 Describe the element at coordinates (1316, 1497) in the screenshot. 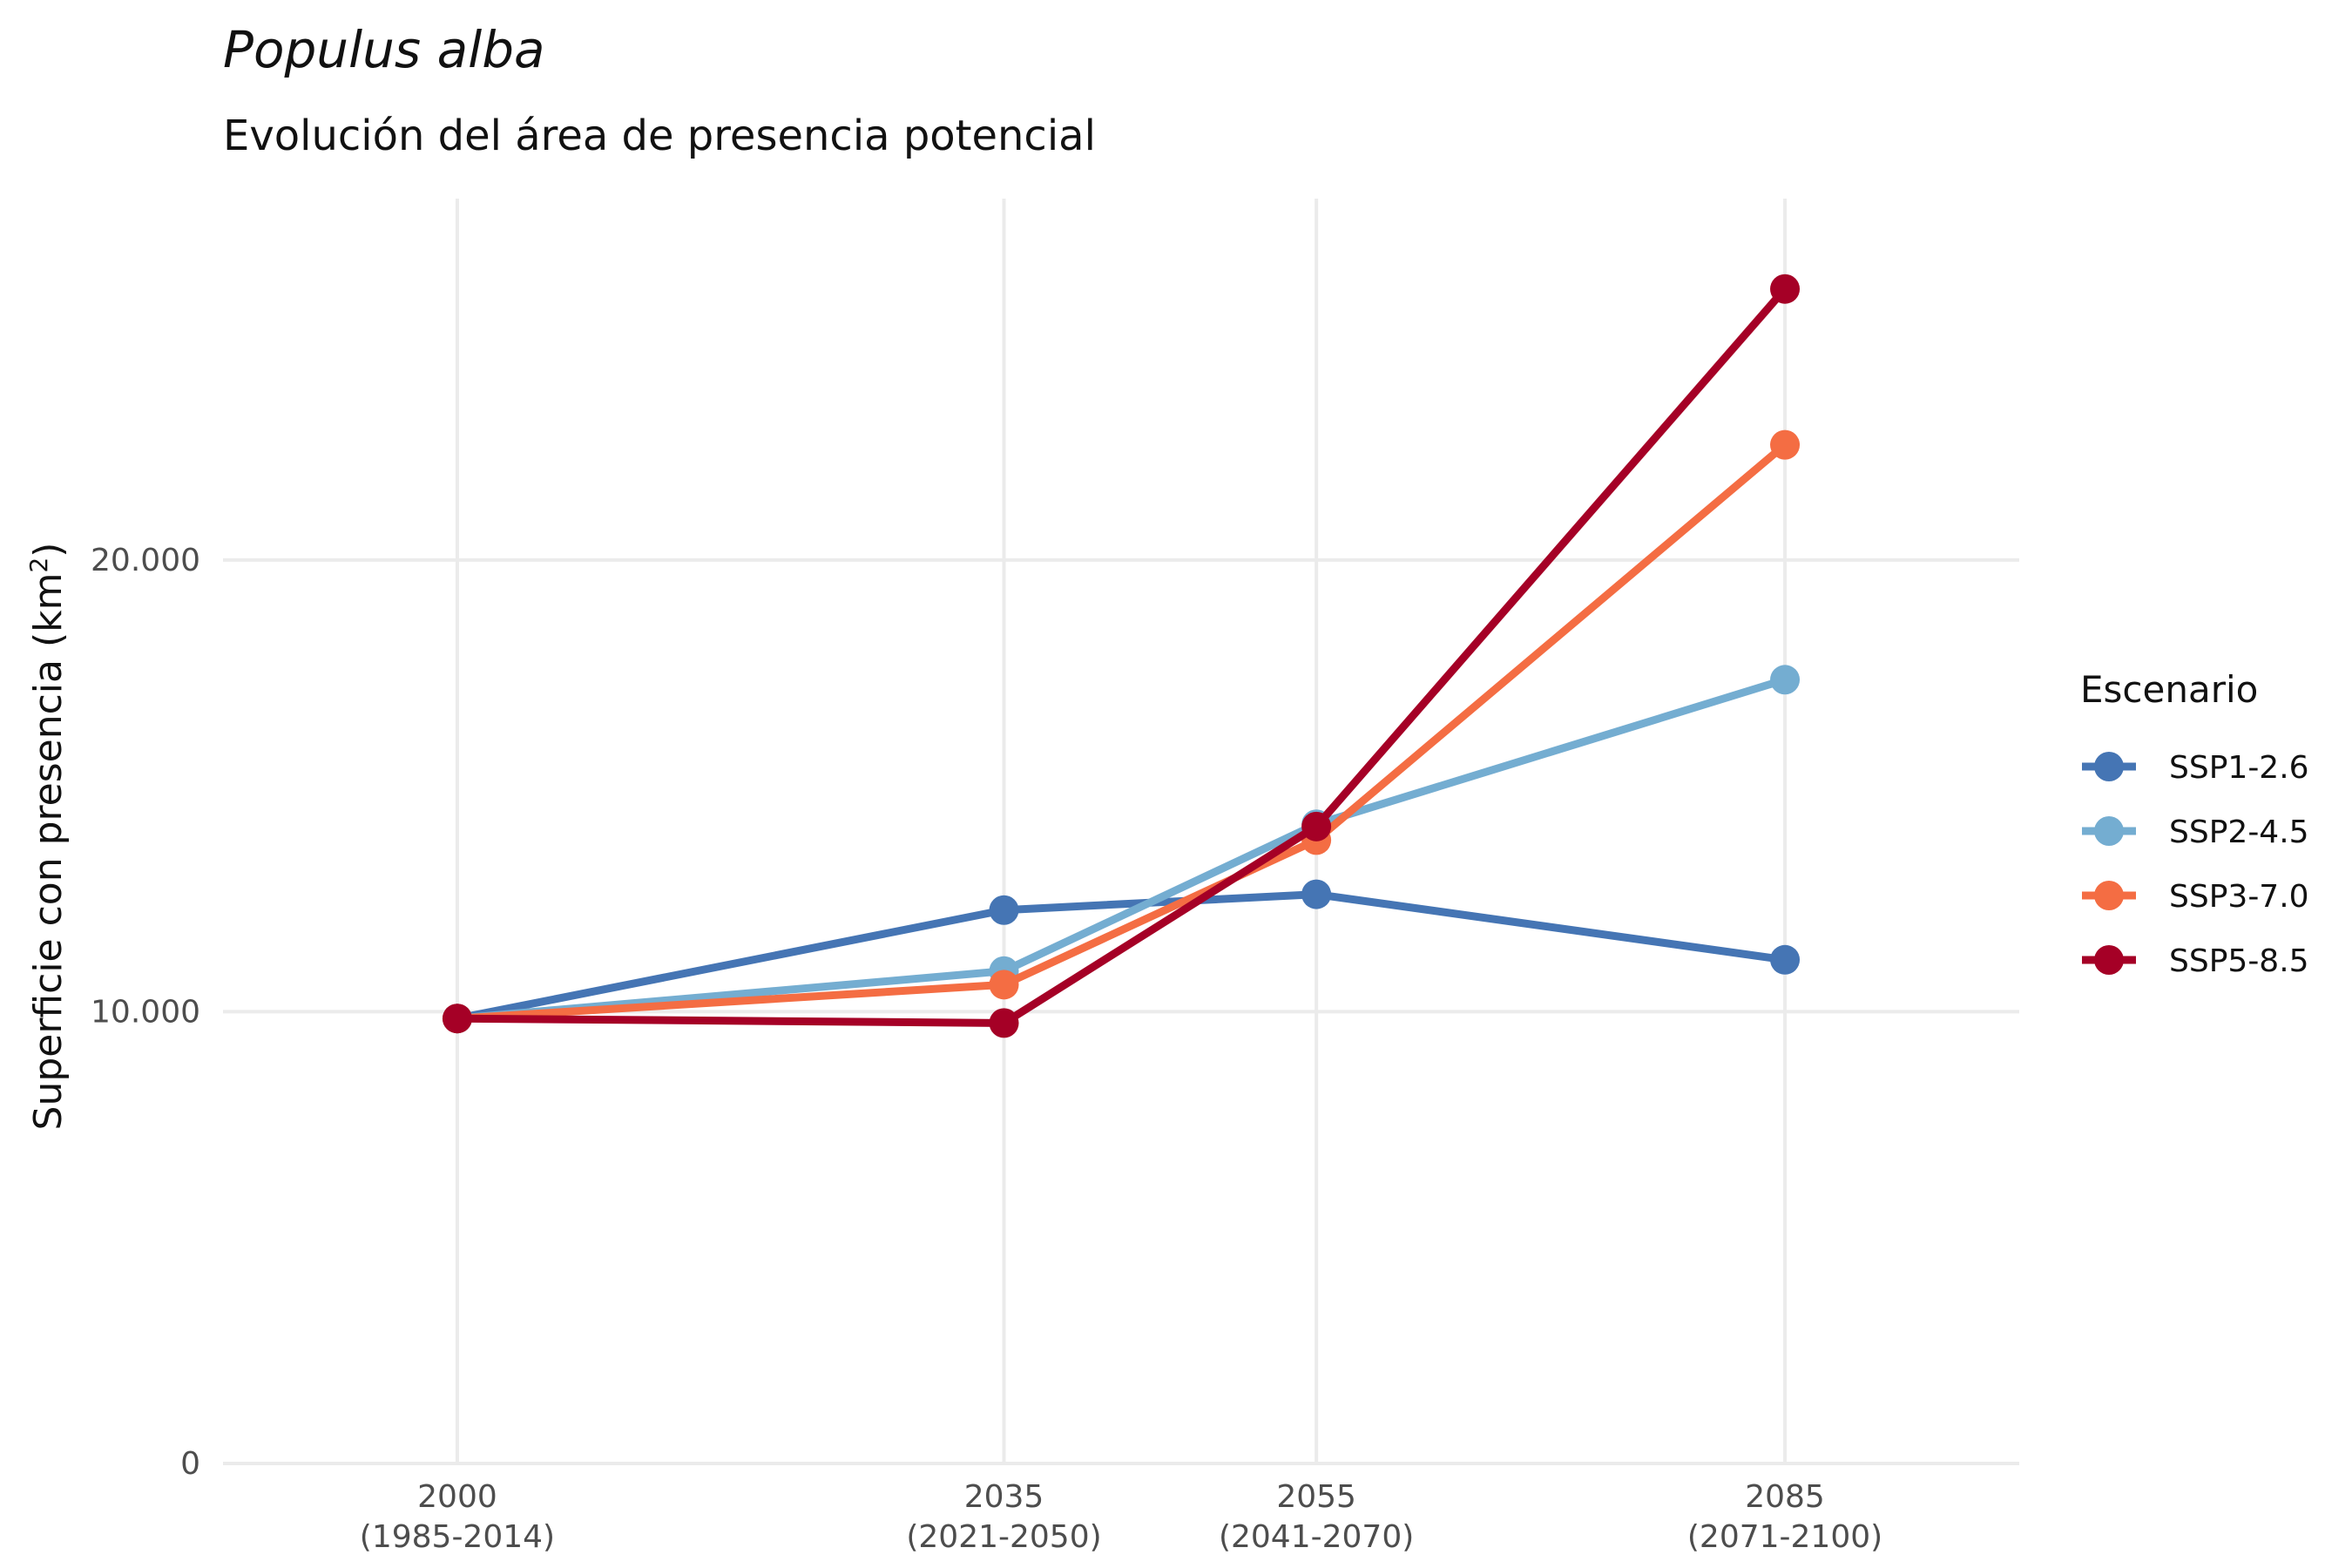

I see `x-tick-label: 2055` at that location.